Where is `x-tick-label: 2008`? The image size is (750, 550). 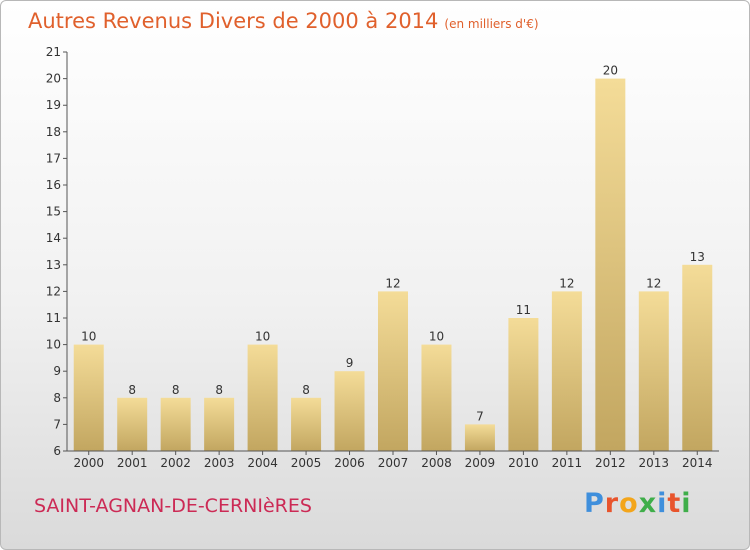 x-tick-label: 2008 is located at coordinates (436, 463).